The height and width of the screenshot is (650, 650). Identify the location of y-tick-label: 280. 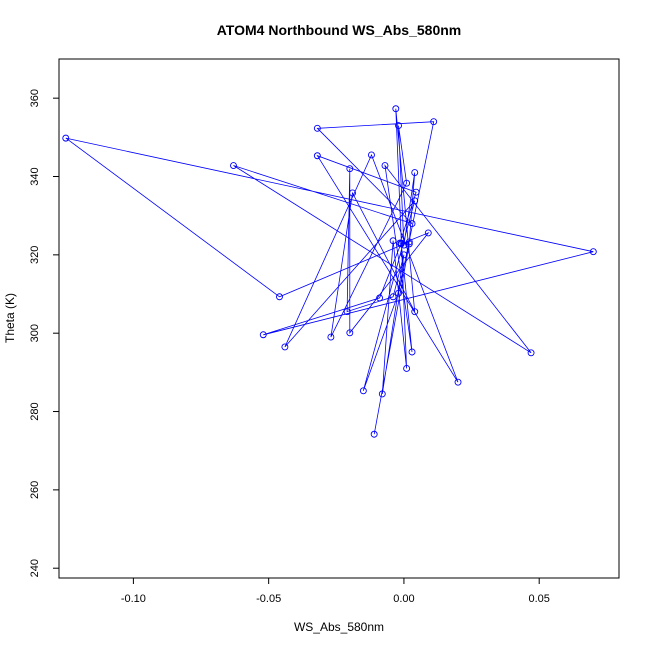
(35, 411).